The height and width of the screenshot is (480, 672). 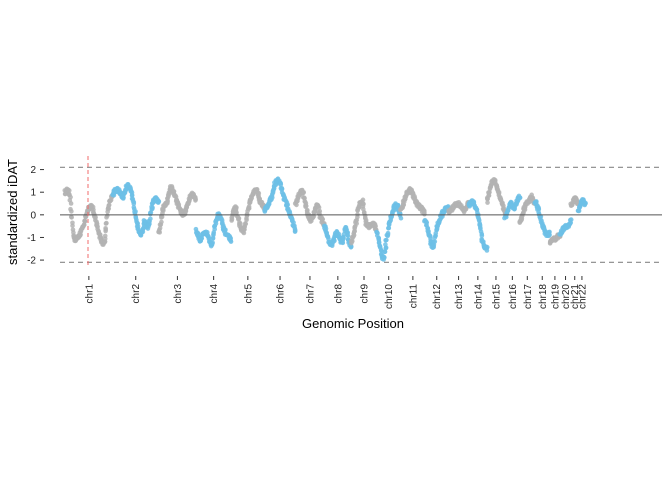 What do you see at coordinates (496, 196) in the screenshot?
I see `series-chr15` at bounding box center [496, 196].